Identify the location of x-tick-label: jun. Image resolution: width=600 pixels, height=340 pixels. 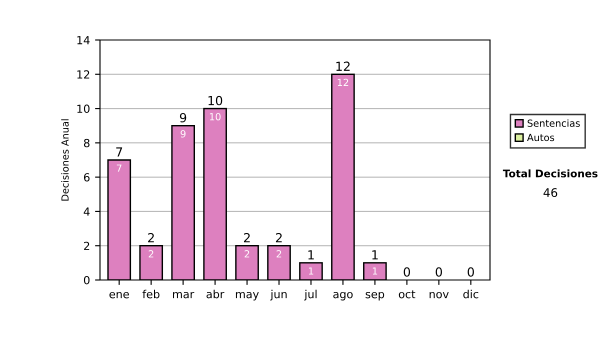
(278, 295).